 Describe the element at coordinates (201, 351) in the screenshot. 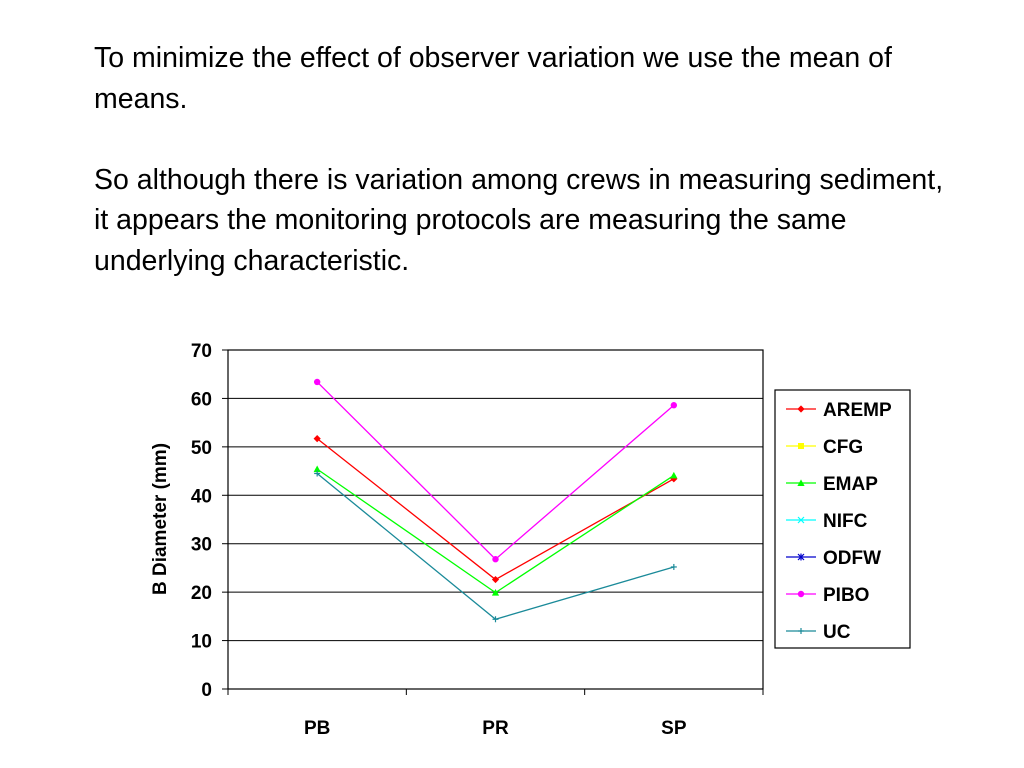

I see `y-tick-label: 70` at that location.